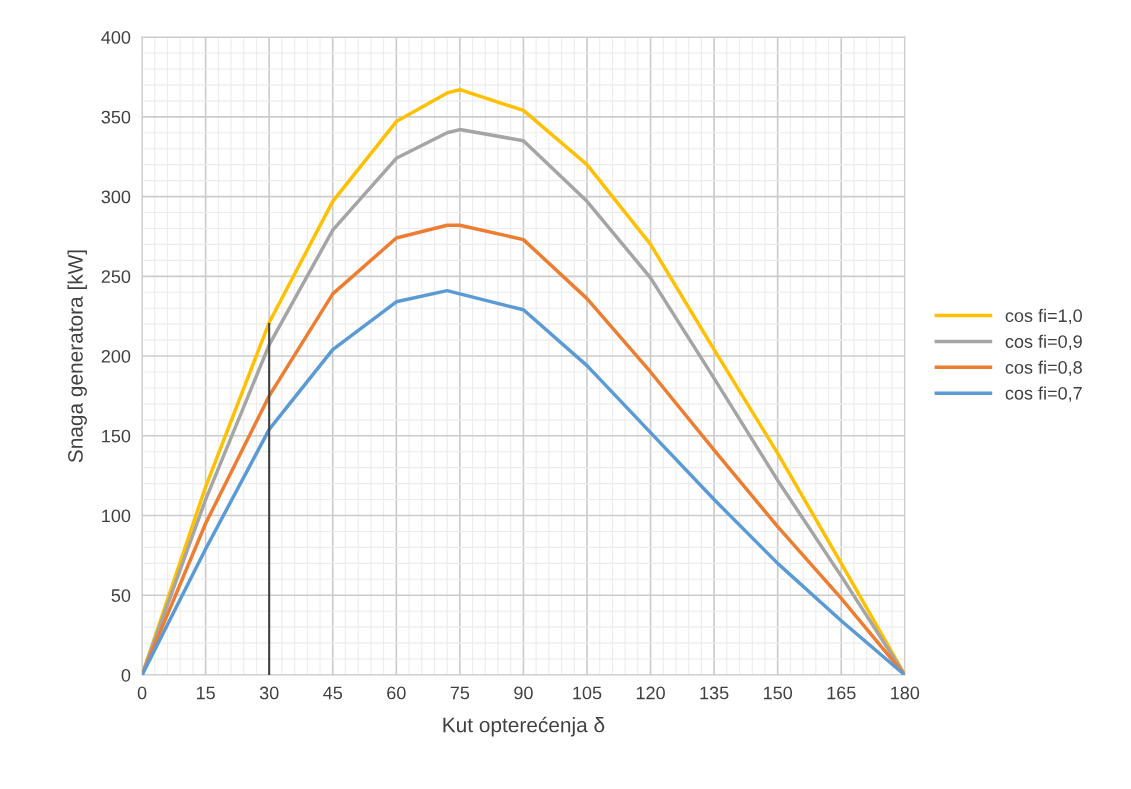 Image resolution: width=1131 pixels, height=789 pixels. Describe the element at coordinates (1043, 316) in the screenshot. I see `legend-label: cos fi=1,0` at that location.